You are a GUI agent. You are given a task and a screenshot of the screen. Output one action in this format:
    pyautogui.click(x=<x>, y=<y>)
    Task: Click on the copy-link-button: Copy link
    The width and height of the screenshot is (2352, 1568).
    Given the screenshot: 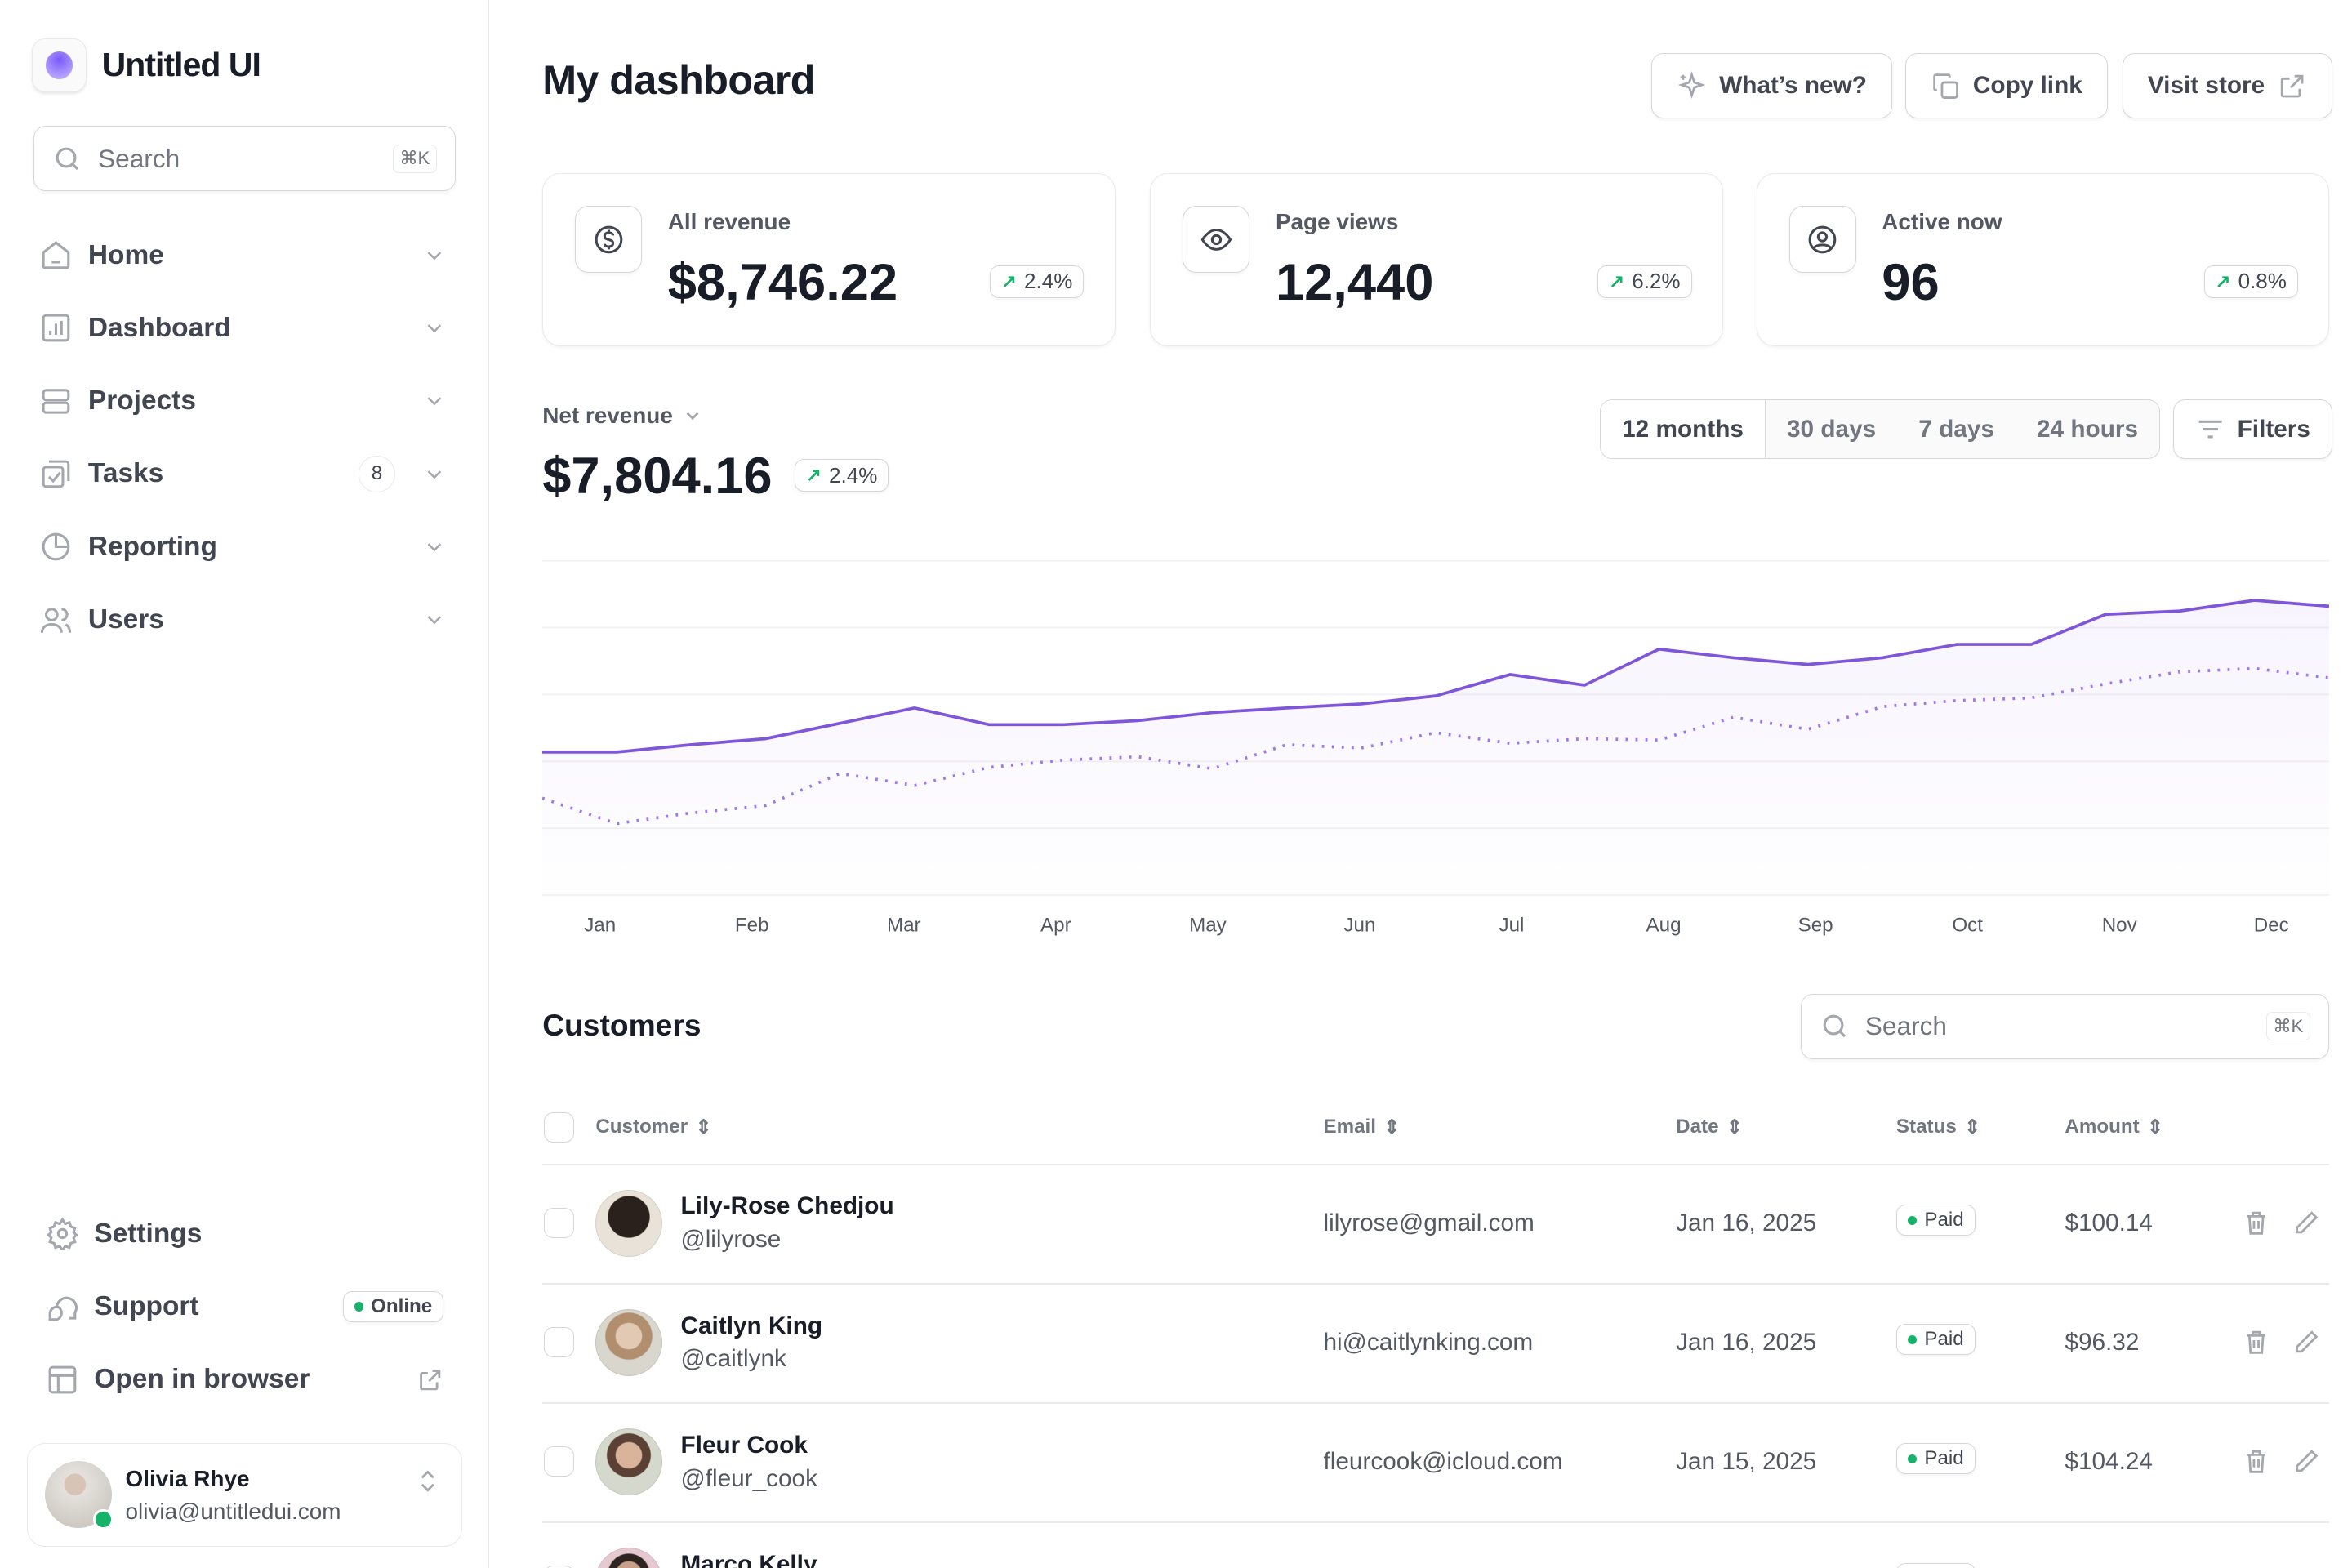 What is the action you would take?
    pyautogui.click(x=2007, y=86)
    